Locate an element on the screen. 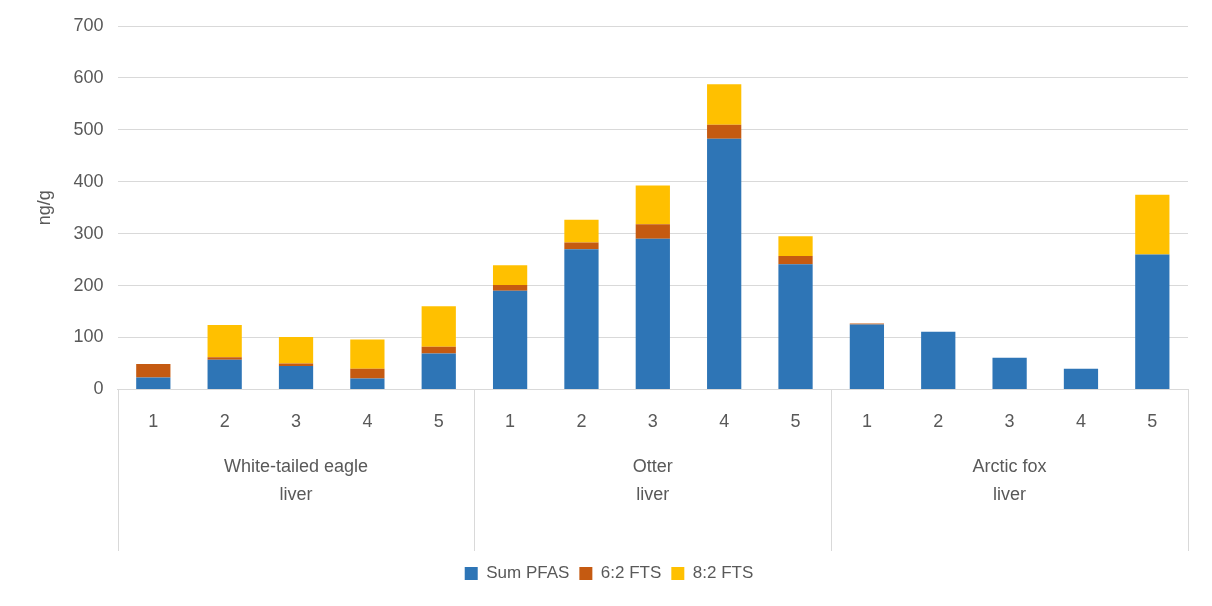  legend-label: 8:2 FTS is located at coordinates (723, 573).